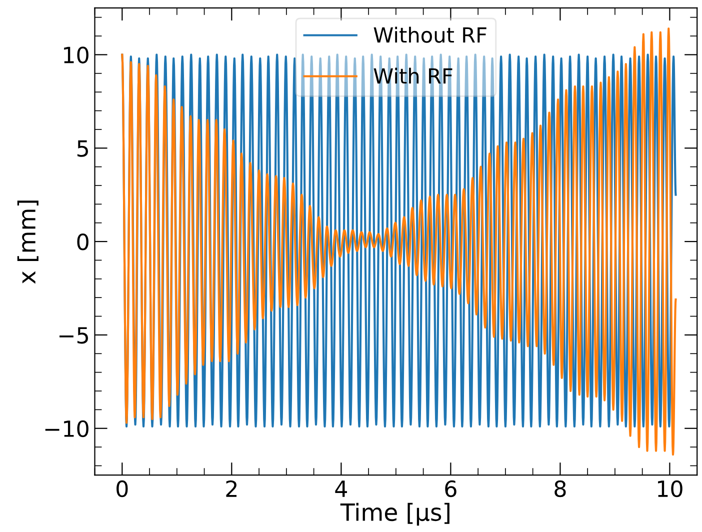  Describe the element at coordinates (122, 489) in the screenshot. I see `x-tick-label: 0` at that location.